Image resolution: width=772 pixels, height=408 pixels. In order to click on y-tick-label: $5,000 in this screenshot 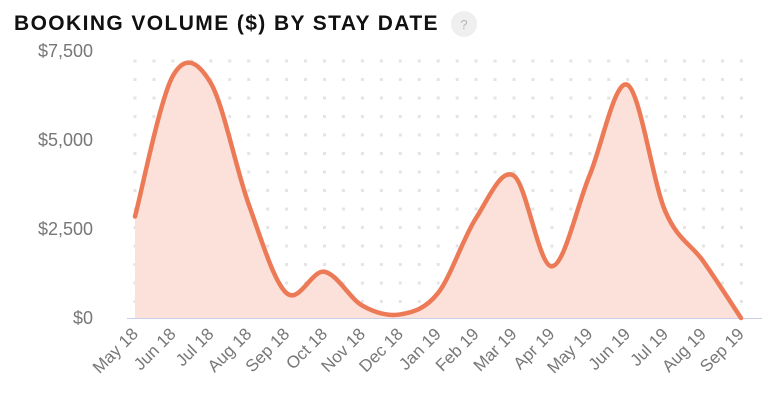, I will do `click(65, 140)`.